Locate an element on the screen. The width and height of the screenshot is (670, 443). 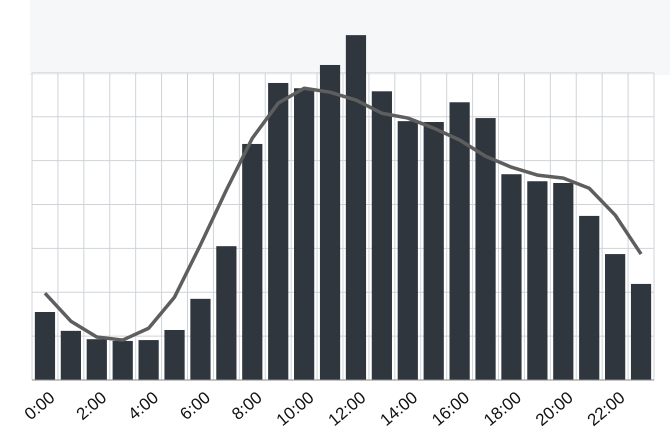
x-tick-label: 18:00 is located at coordinates (502, 409).